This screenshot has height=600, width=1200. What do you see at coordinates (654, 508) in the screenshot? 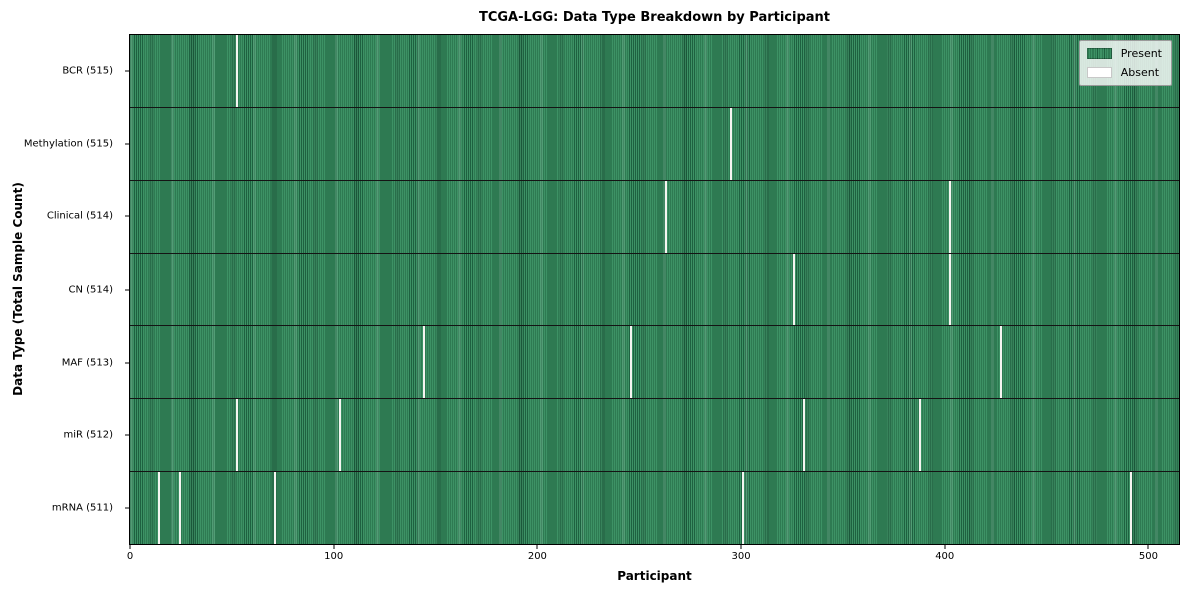
I see `heatmap-row-mrna` at bounding box center [654, 508].